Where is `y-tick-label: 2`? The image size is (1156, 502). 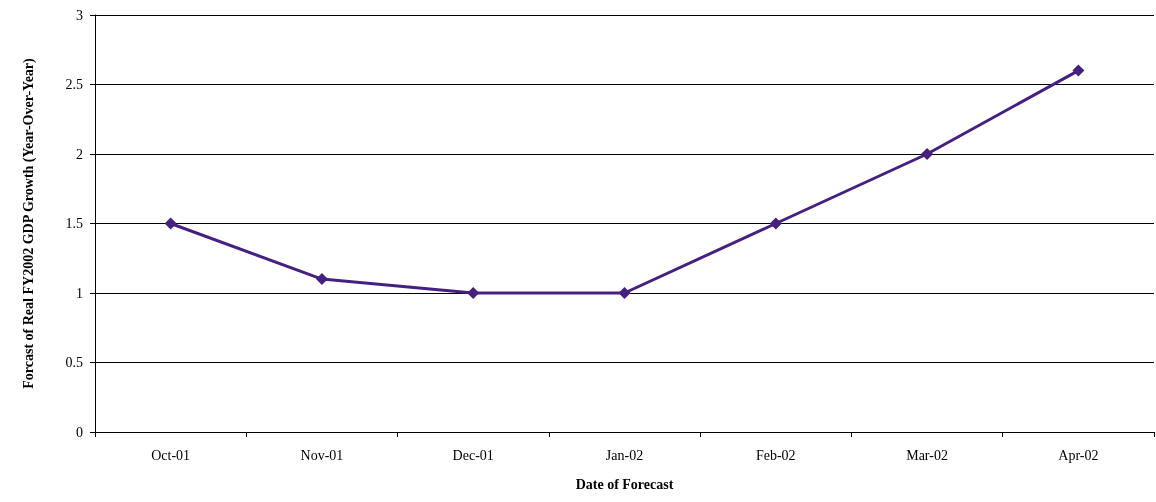
y-tick-label: 2 is located at coordinates (79, 154).